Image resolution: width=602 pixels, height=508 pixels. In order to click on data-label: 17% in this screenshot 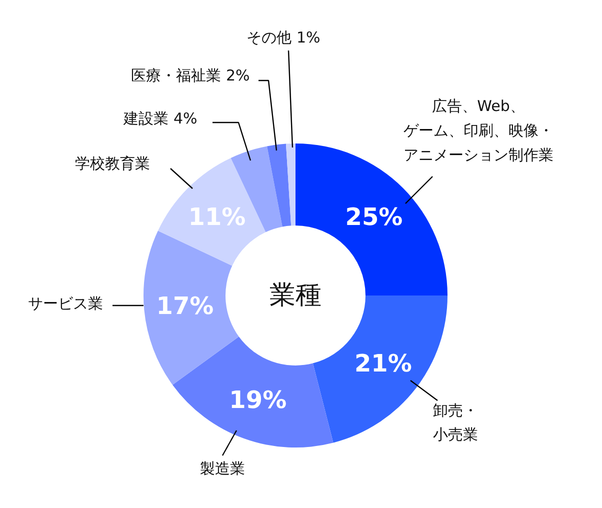, I will do `click(185, 306)`.